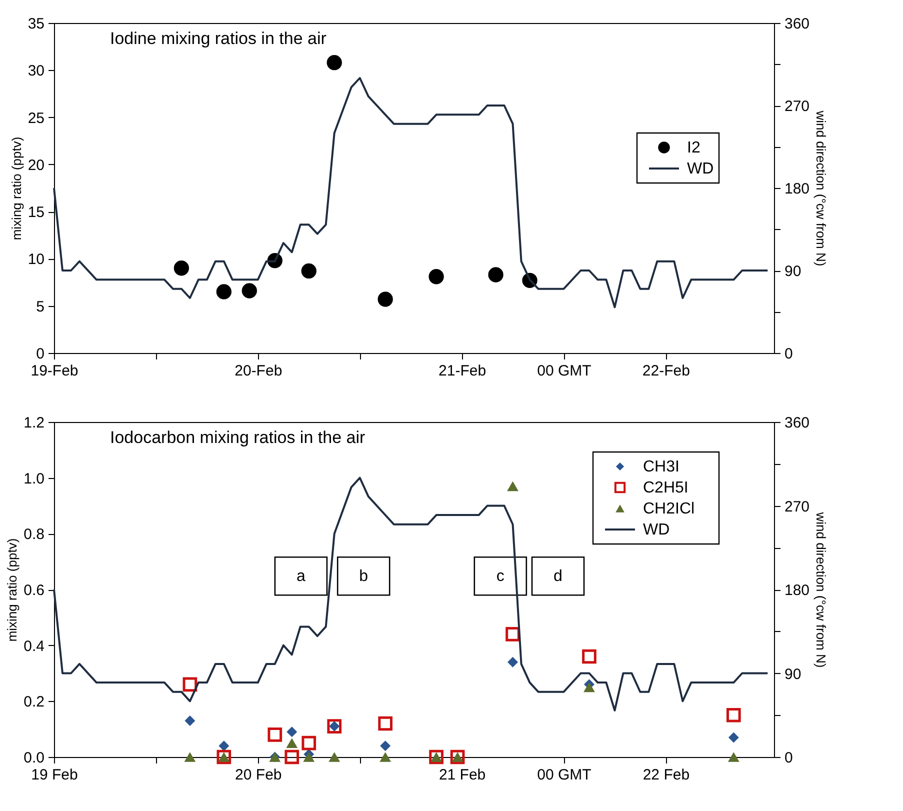 Image resolution: width=903 pixels, height=811 pixels. I want to click on x-tick-label: 20 Feb, so click(258, 775).